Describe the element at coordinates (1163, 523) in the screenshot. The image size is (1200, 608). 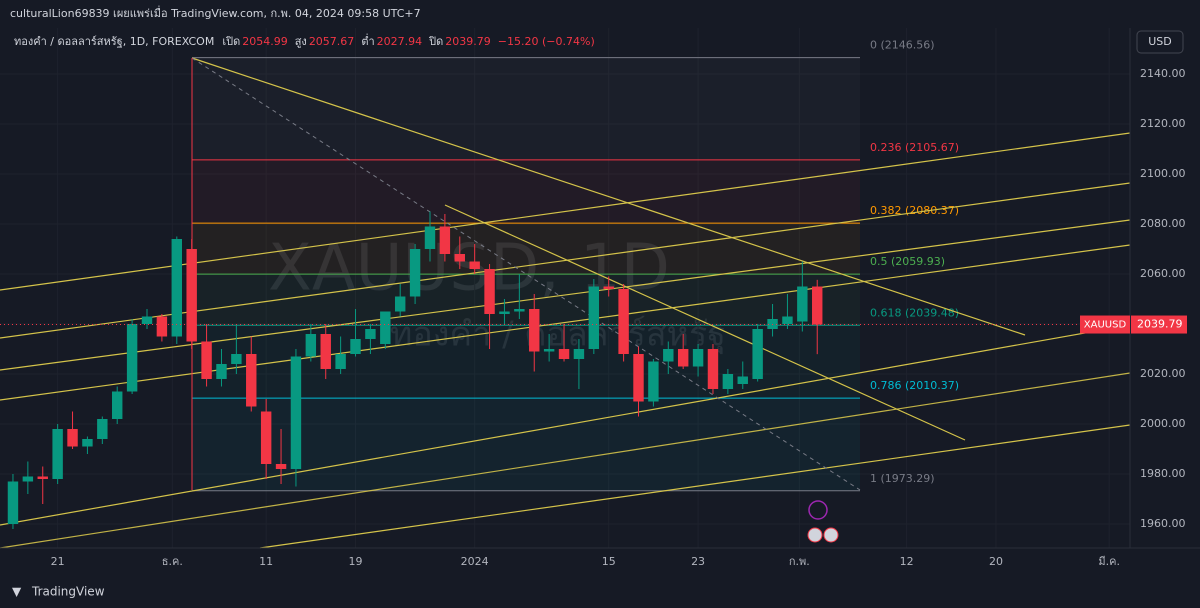
I see `y-tick-label: 1960.00` at that location.